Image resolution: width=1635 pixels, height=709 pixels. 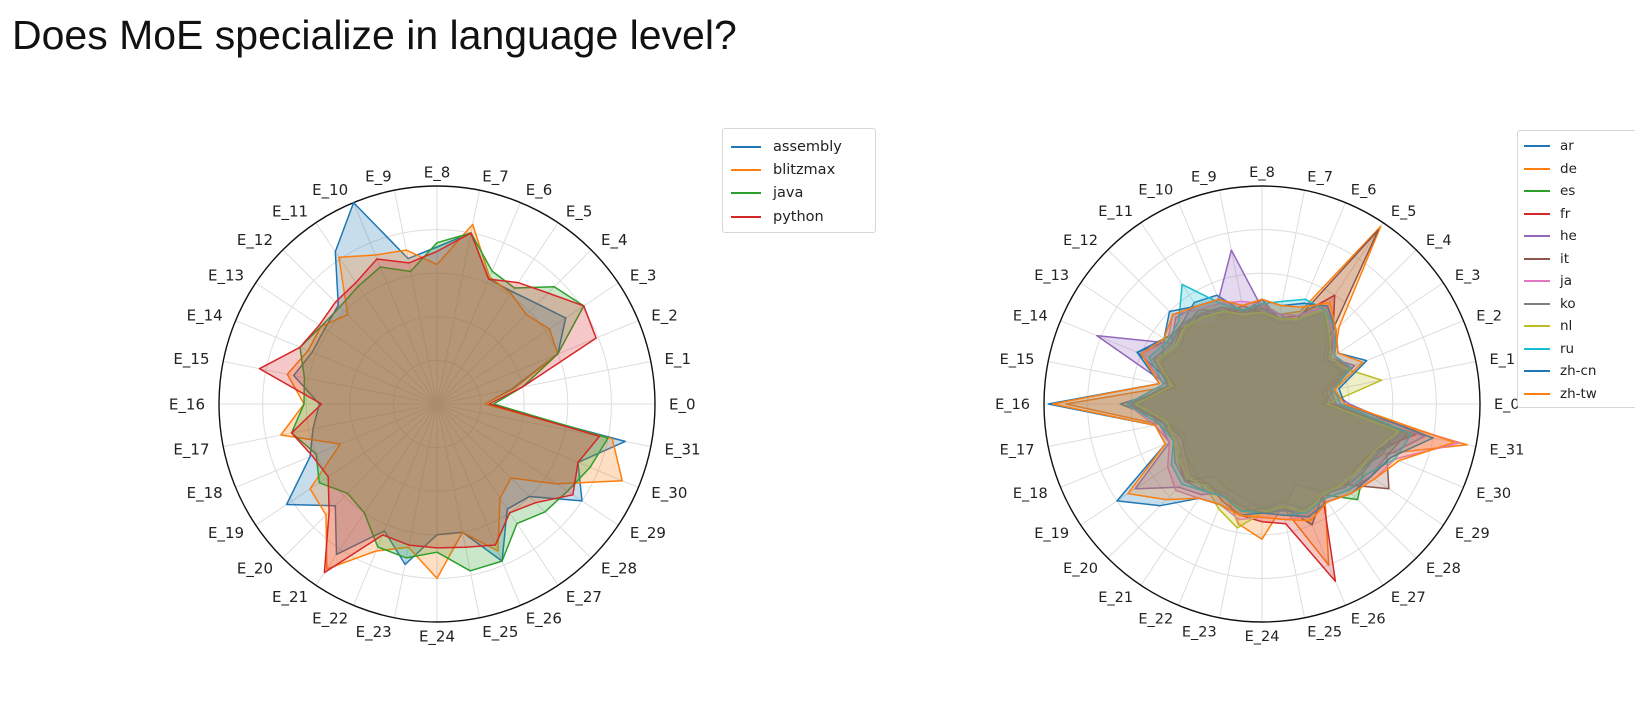 What do you see at coordinates (1567, 146) in the screenshot?
I see `legend-label: ar` at bounding box center [1567, 146].